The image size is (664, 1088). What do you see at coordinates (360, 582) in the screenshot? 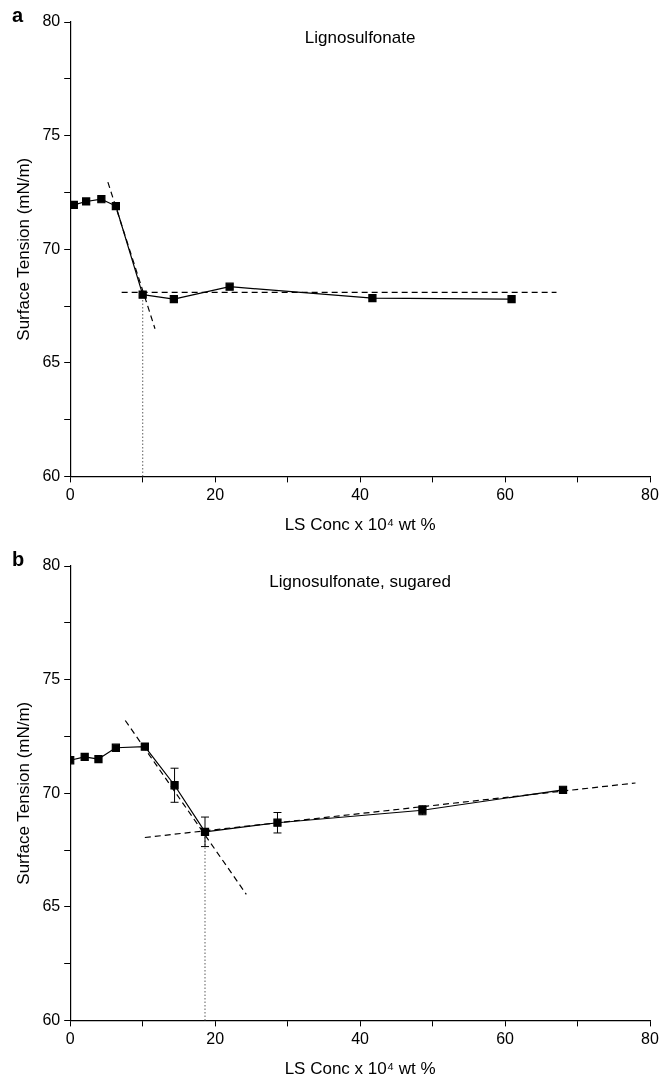
I see `chart-title: Lignosulfonate, sugared` at bounding box center [360, 582].